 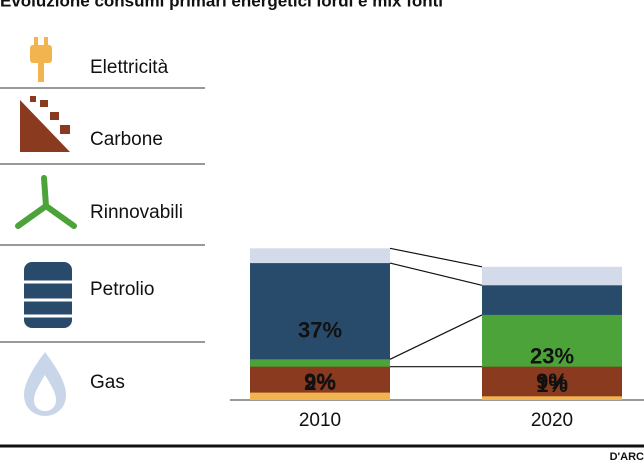 What do you see at coordinates (45, 384) in the screenshot?
I see `flame-icon` at bounding box center [45, 384].